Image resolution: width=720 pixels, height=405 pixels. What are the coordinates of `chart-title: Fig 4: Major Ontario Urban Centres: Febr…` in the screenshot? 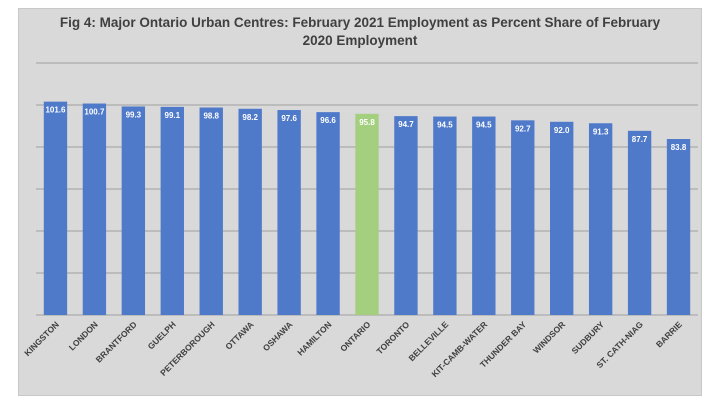 It's located at (360, 32).